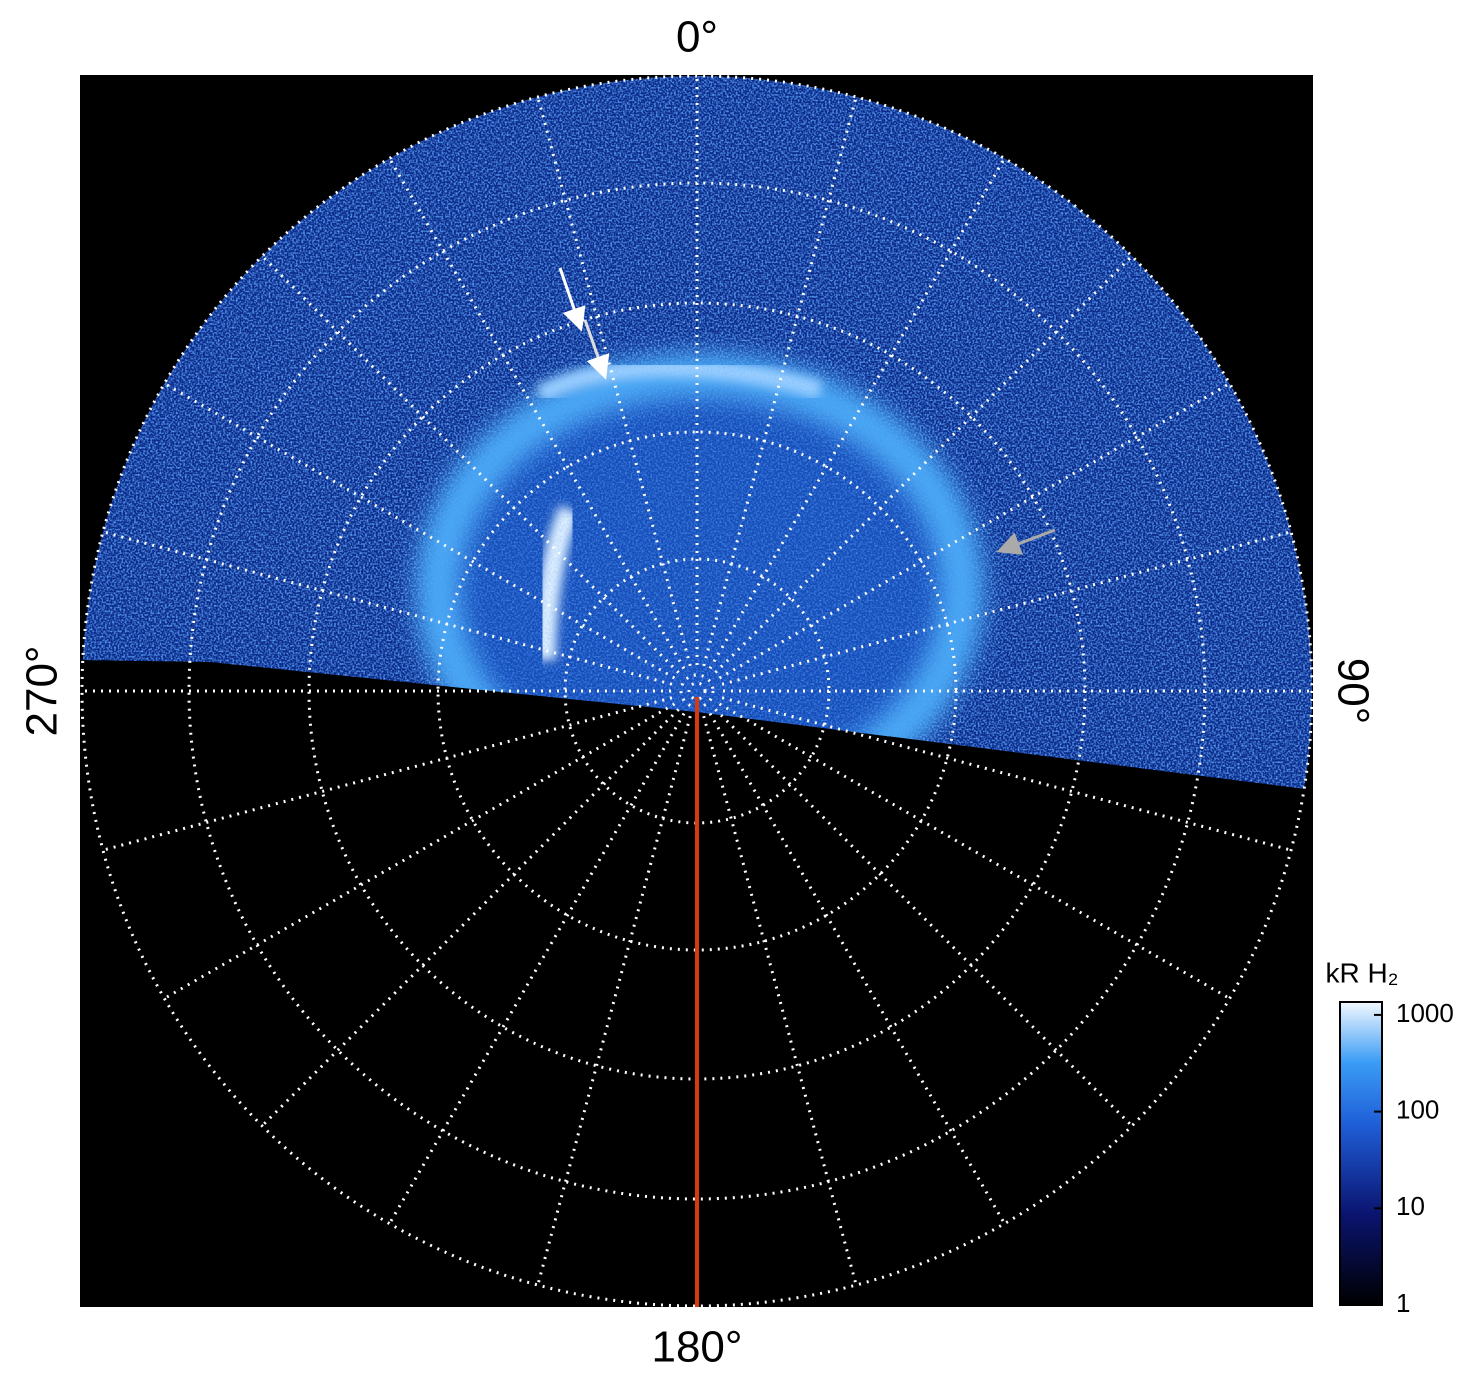 This screenshot has height=1384, width=1481. What do you see at coordinates (697, 37) in the screenshot?
I see `angle-label: 0°` at bounding box center [697, 37].